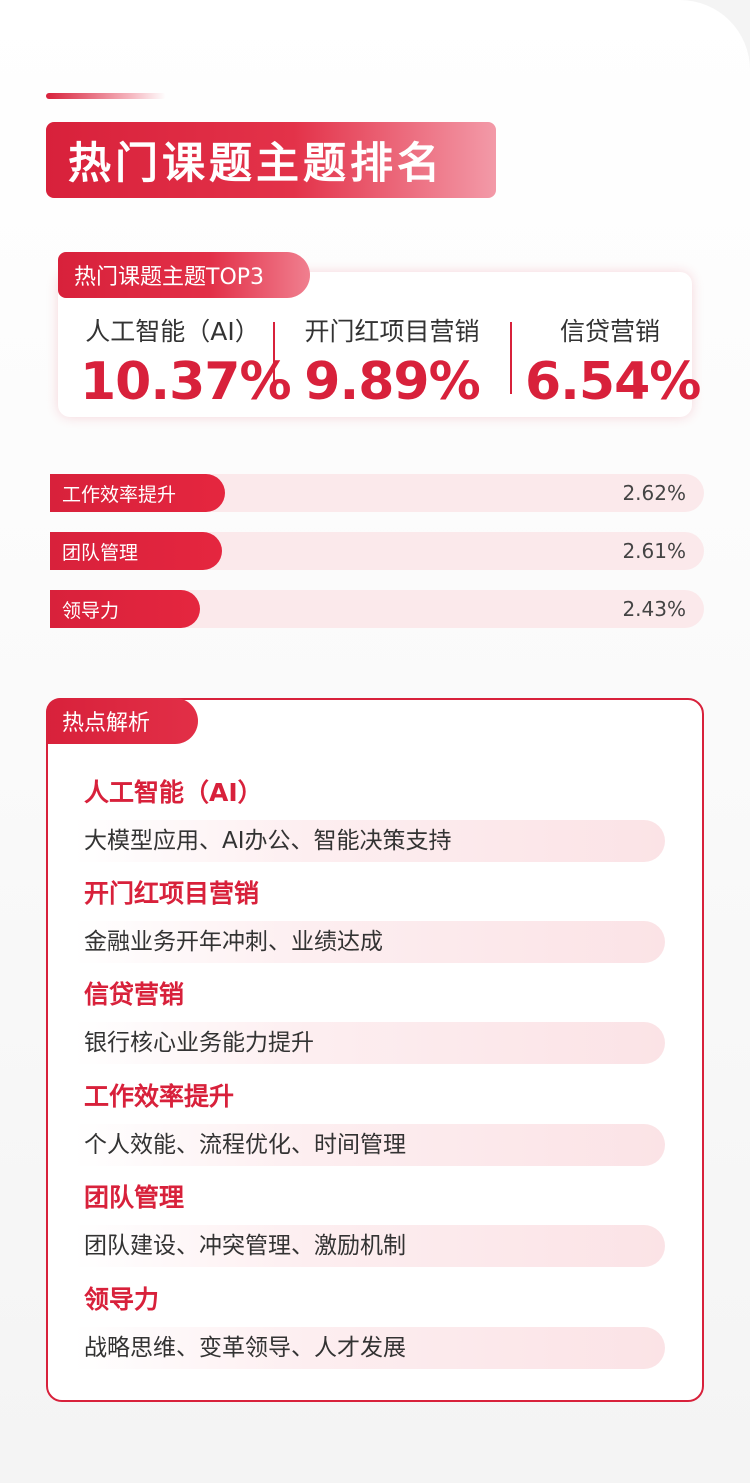 The width and height of the screenshot is (750, 1483). Describe the element at coordinates (134, 994) in the screenshot. I see `topic-heading: 信贷营销` at that location.